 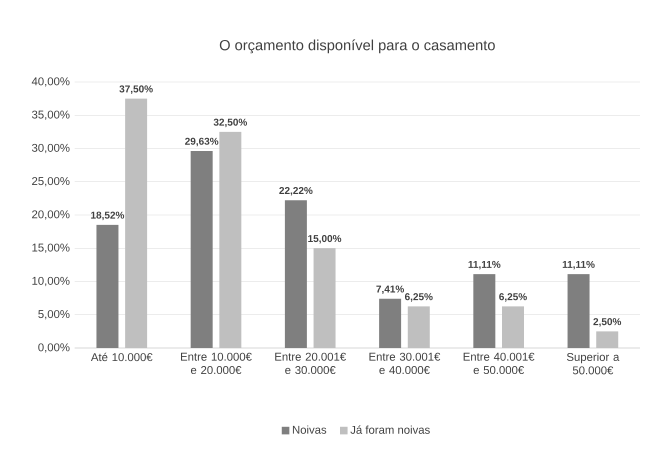 What do you see at coordinates (201, 142) in the screenshot?
I see `data-label: 29,63%` at bounding box center [201, 142].